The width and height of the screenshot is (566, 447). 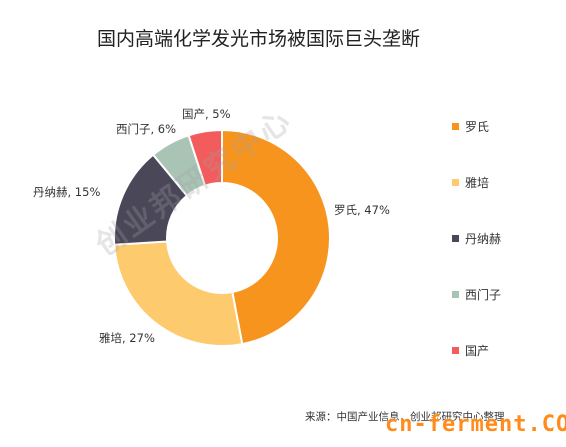 What do you see at coordinates (127, 338) in the screenshot?
I see `slice-label-雅培: 雅培, 27%` at bounding box center [127, 338].